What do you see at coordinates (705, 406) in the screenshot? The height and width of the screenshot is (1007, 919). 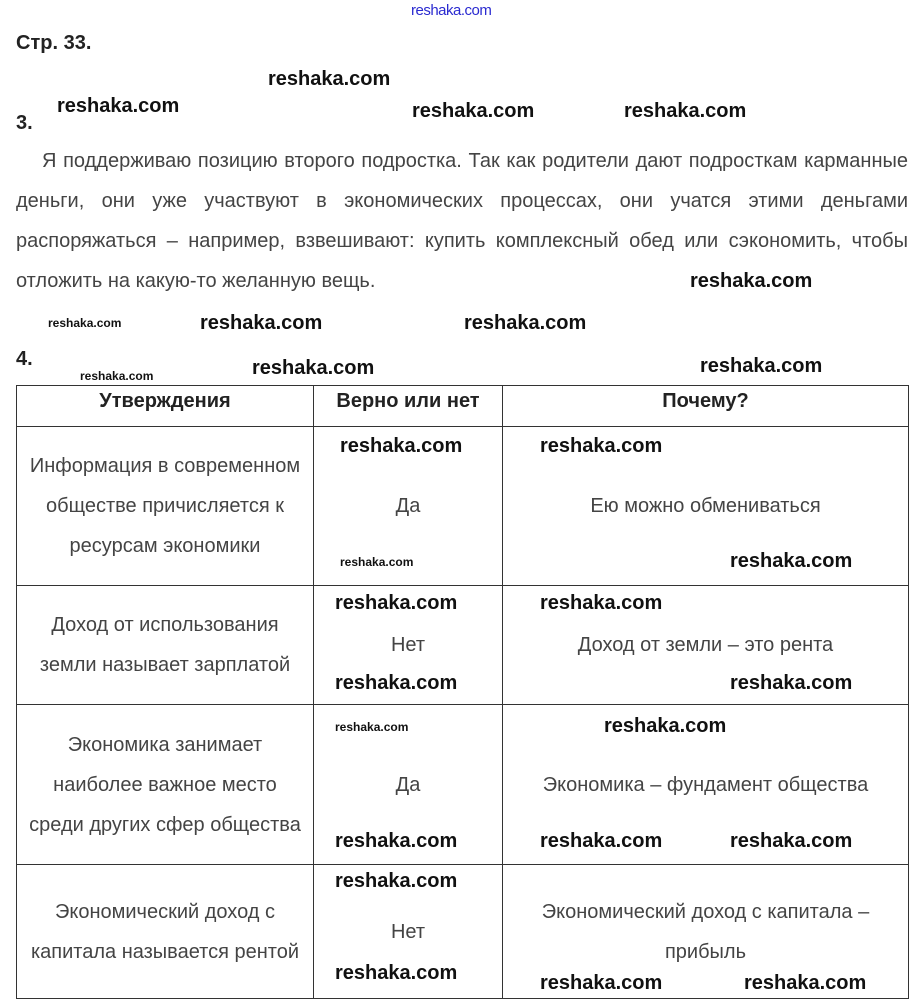 I see `header-why: Почему?` at bounding box center [705, 406].